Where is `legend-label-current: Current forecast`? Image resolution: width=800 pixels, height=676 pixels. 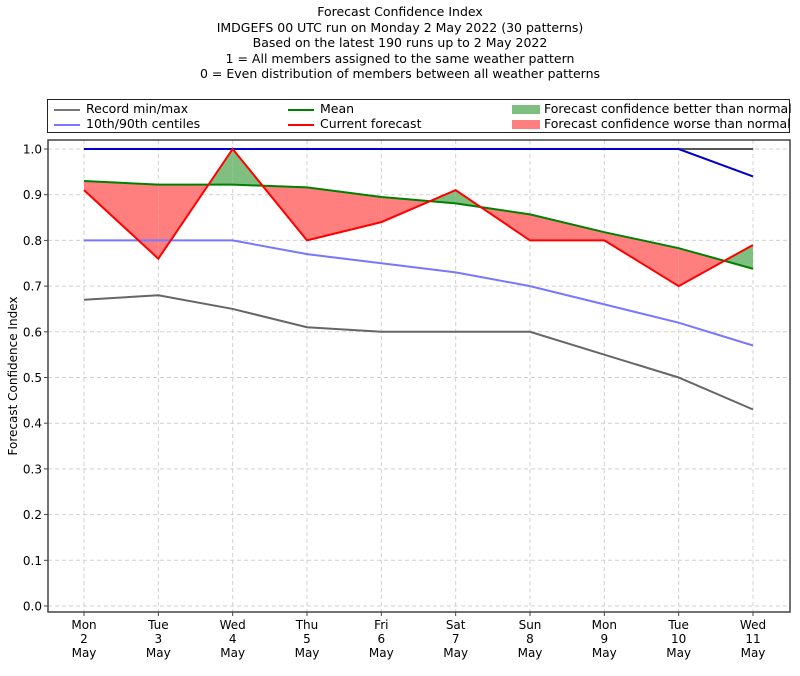 legend-label-current: Current forecast is located at coordinates (371, 123).